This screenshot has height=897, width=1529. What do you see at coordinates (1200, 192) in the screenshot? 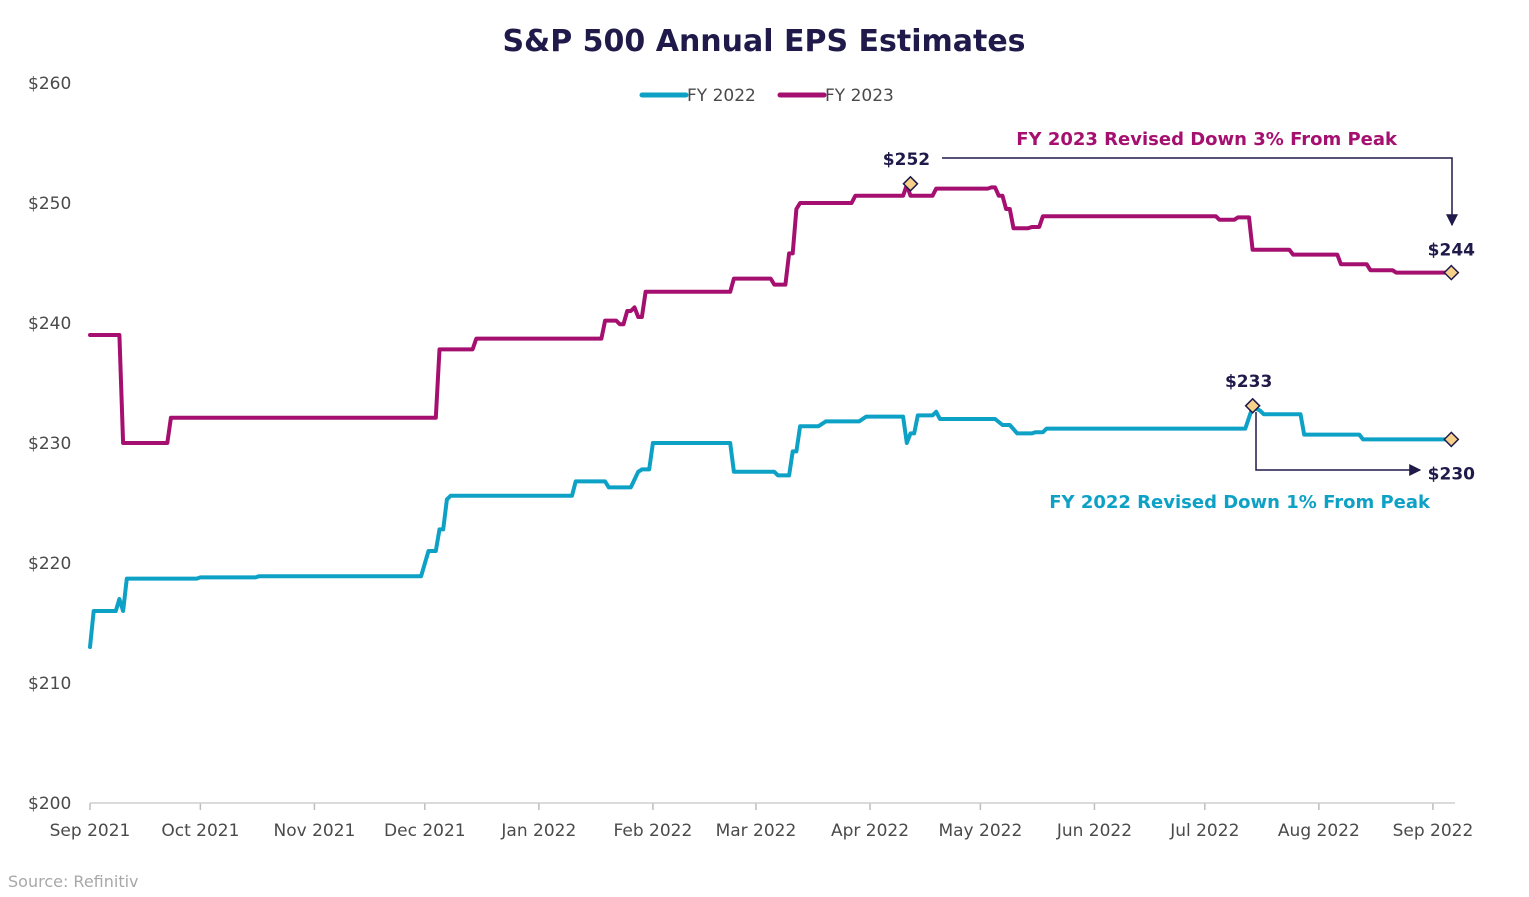
I see `fy2023-callout-arrow` at bounding box center [1200, 192].